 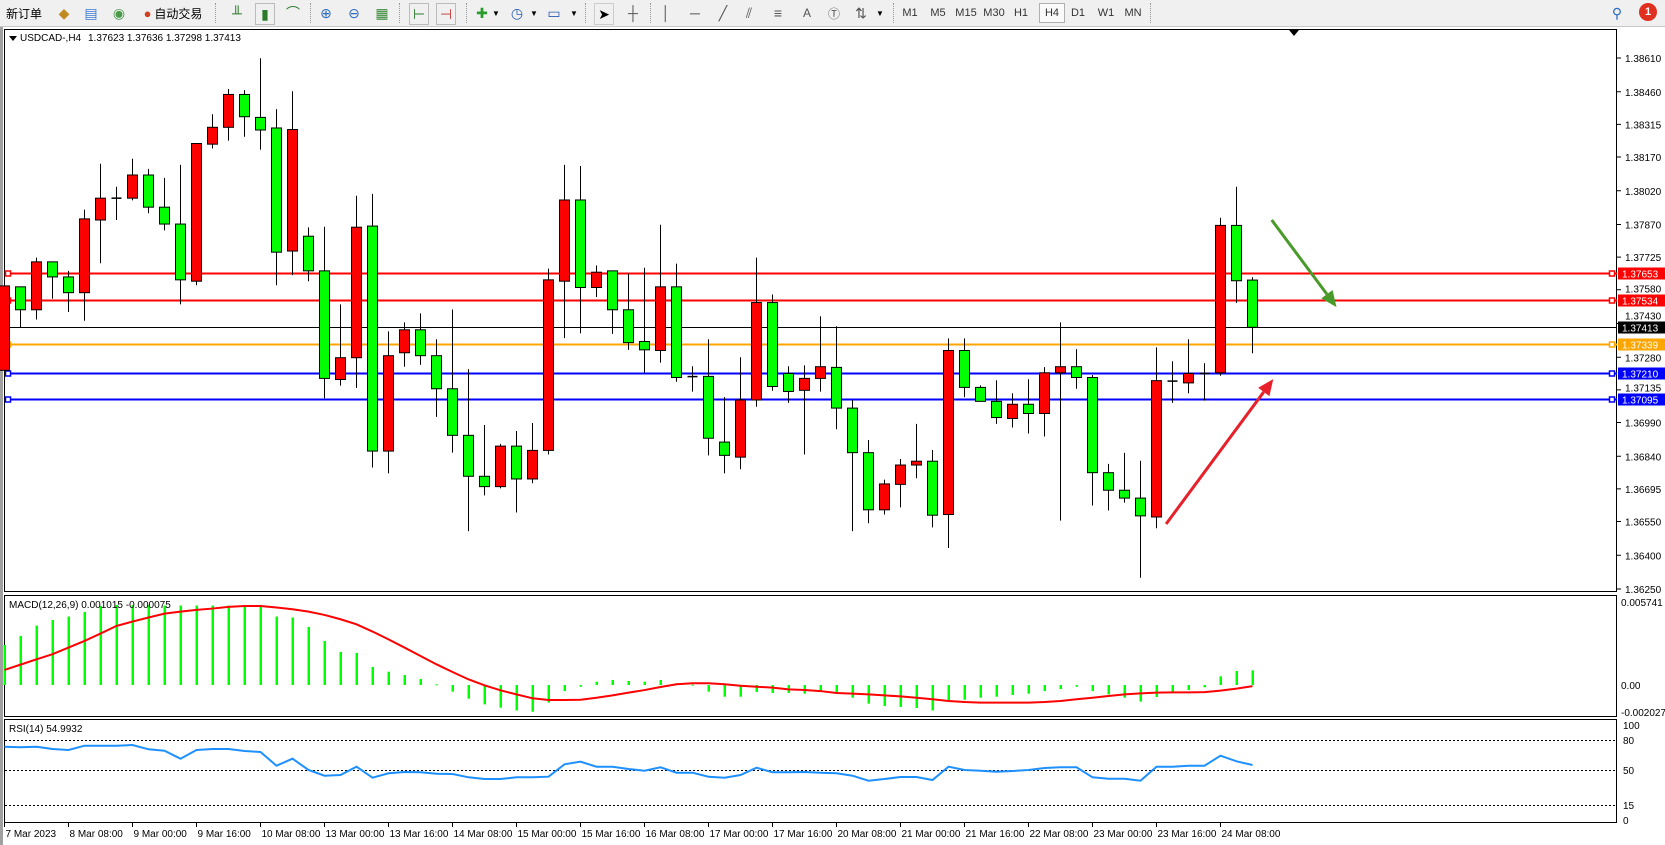 I want to click on time-axis-label: 9 Mar 16:00, so click(x=225, y=834).